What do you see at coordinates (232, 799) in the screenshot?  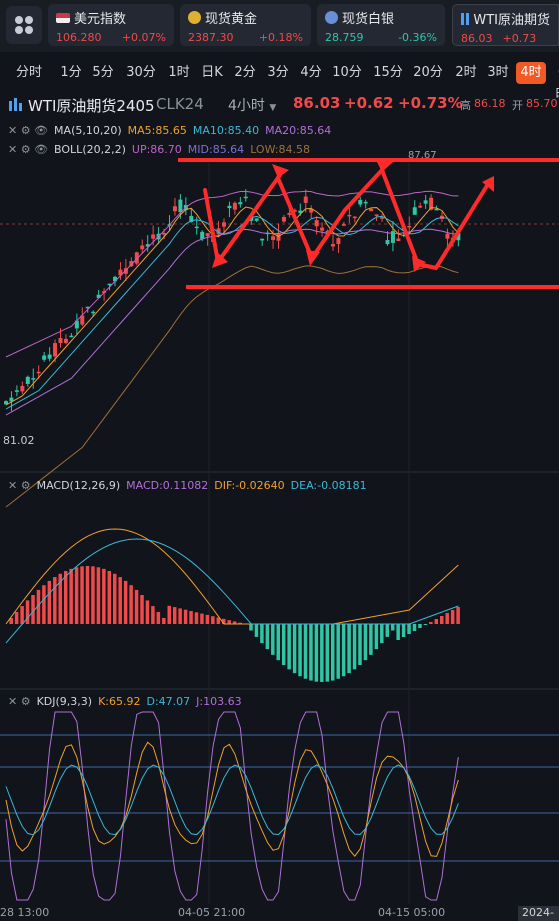 I see `k-line` at bounding box center [232, 799].